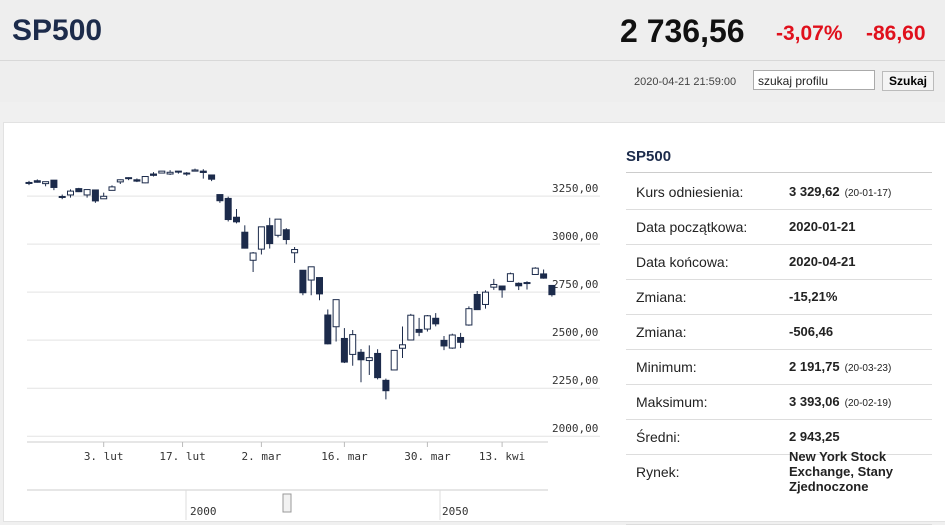 This screenshot has width=945, height=525. Describe the element at coordinates (814, 366) in the screenshot. I see `stats-value-text: 2 191,75` at that location.